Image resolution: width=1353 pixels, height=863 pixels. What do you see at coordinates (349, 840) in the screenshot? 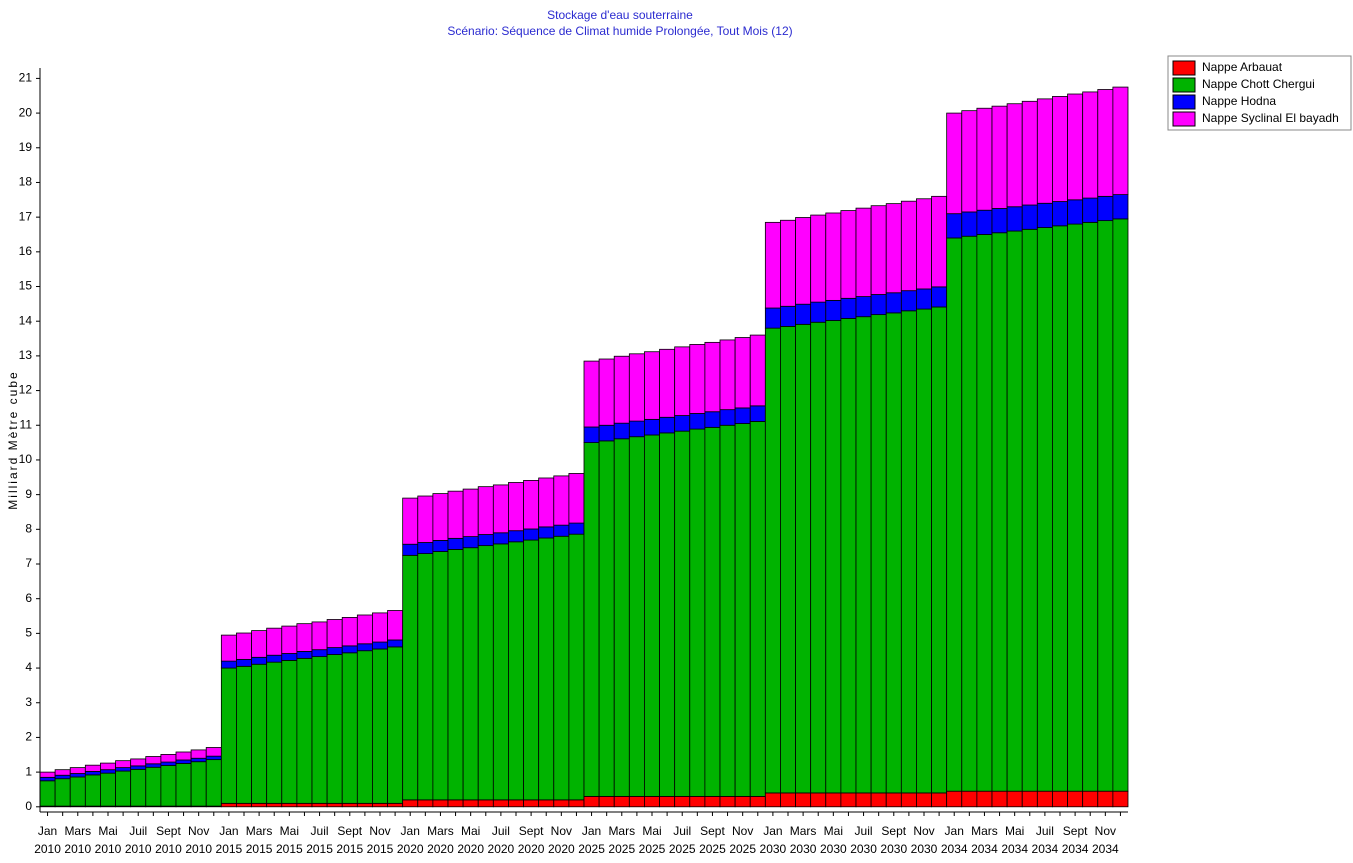
I see `x-tick-label: Sept 2015` at bounding box center [349, 840].